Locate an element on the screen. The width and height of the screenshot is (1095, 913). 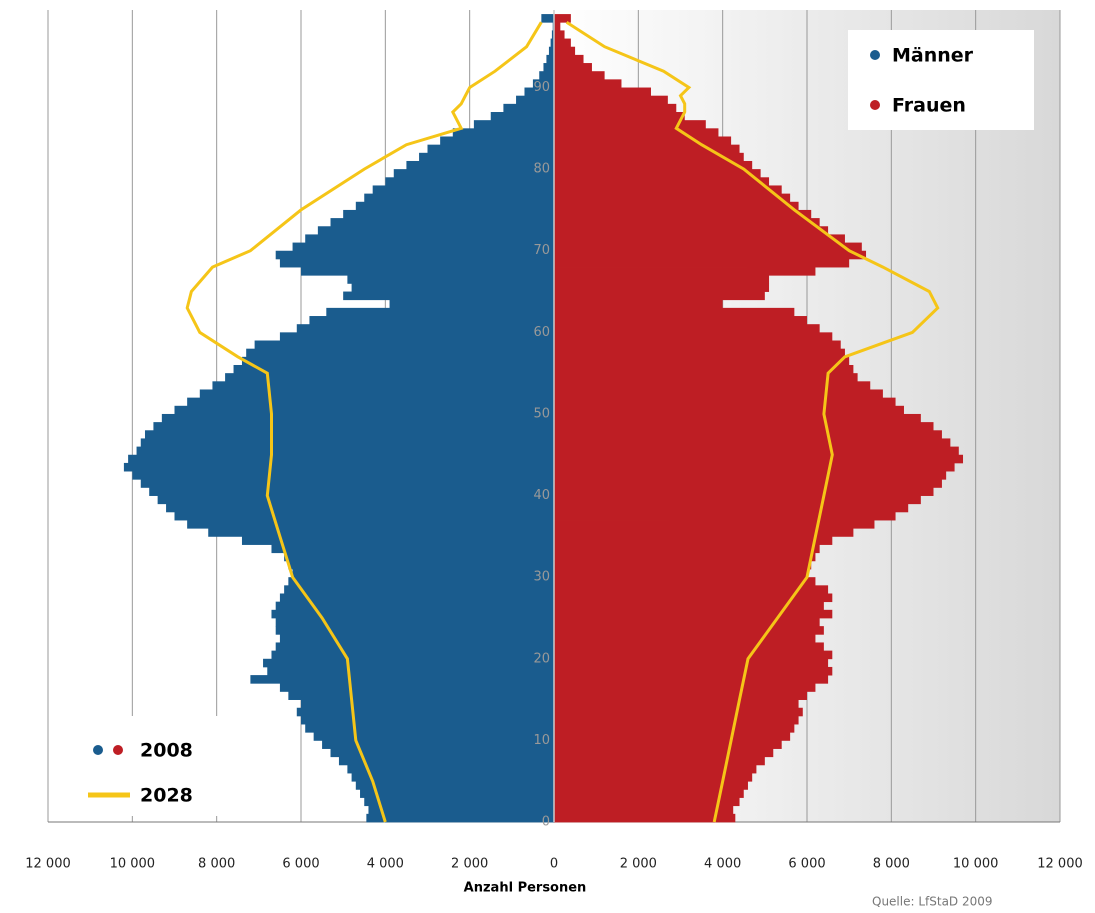
legend-label: Männer is located at coordinates (933, 56).